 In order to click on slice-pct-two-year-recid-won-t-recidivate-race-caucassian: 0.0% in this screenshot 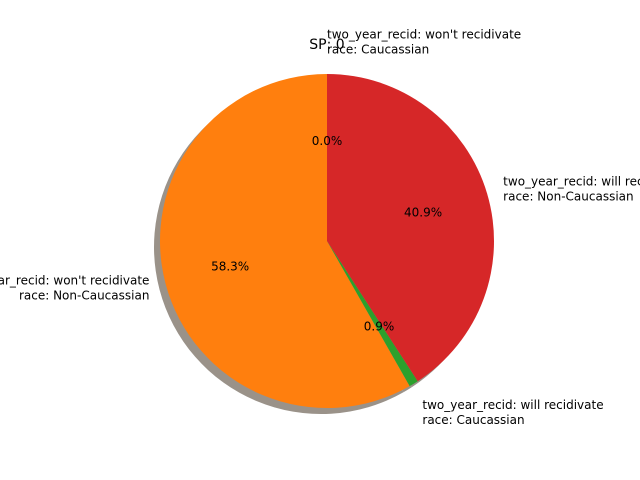, I will do `click(327, 141)`.